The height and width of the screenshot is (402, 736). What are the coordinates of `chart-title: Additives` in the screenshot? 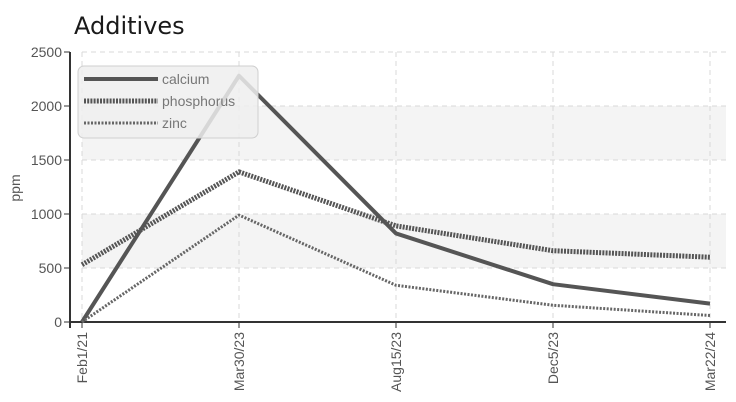 It's located at (129, 26).